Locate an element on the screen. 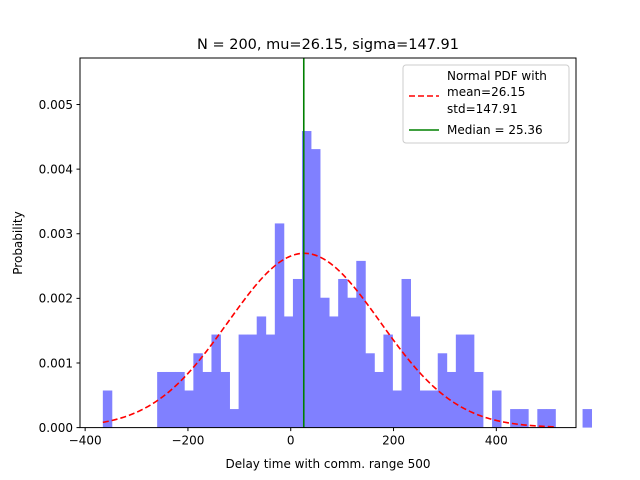 This screenshot has width=640, height=480. x-tick-label: −200 is located at coordinates (187, 441).